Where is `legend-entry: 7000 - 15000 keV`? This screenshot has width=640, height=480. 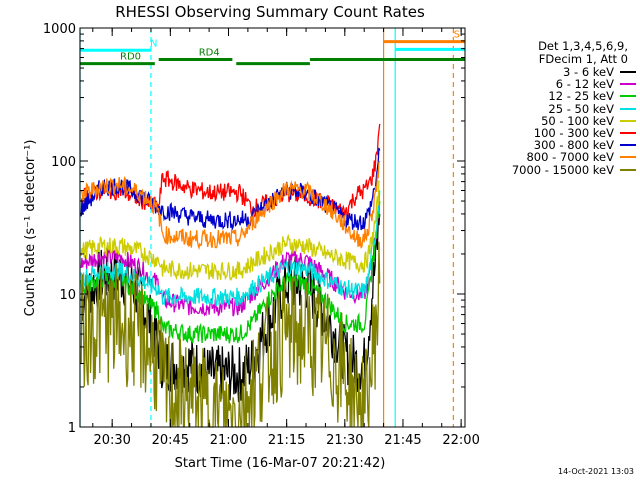
legend-entry: 7000 - 15000 keV is located at coordinates (558, 169).